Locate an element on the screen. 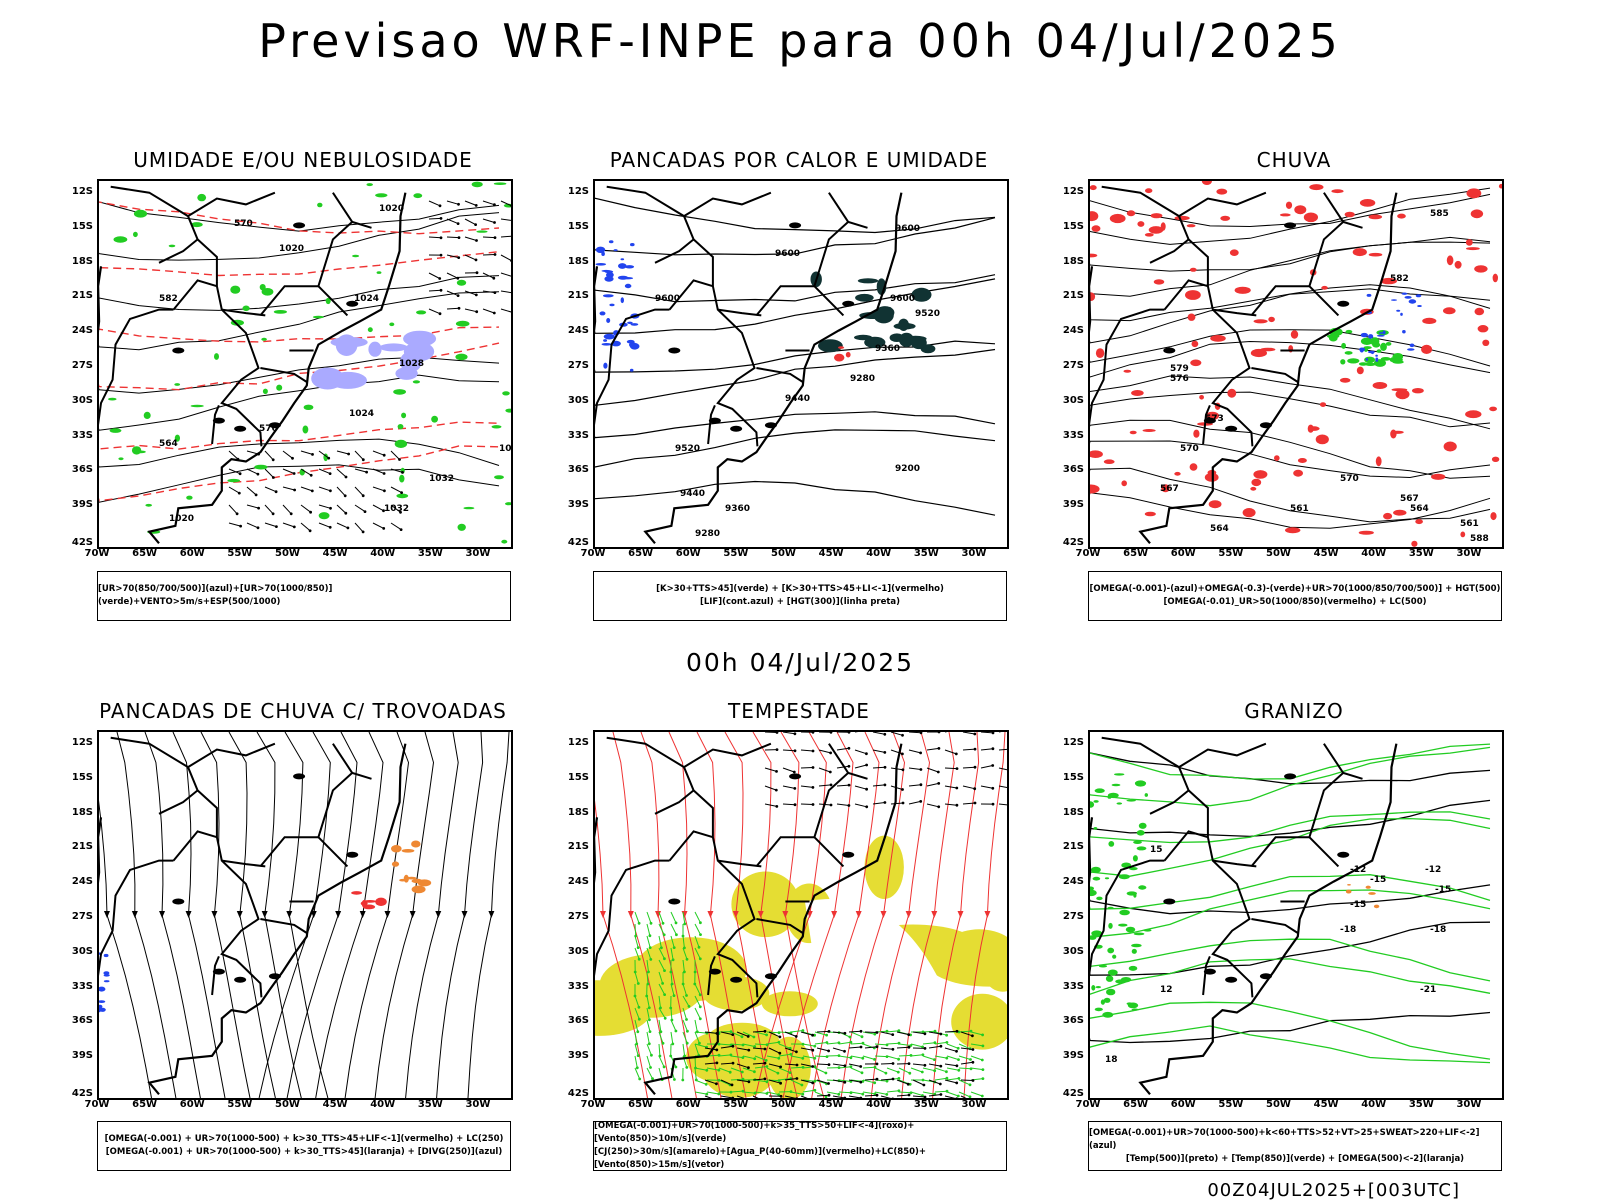 The width and height of the screenshot is (1600, 1201). lat-tick-label: 42S is located at coordinates (80, 542).